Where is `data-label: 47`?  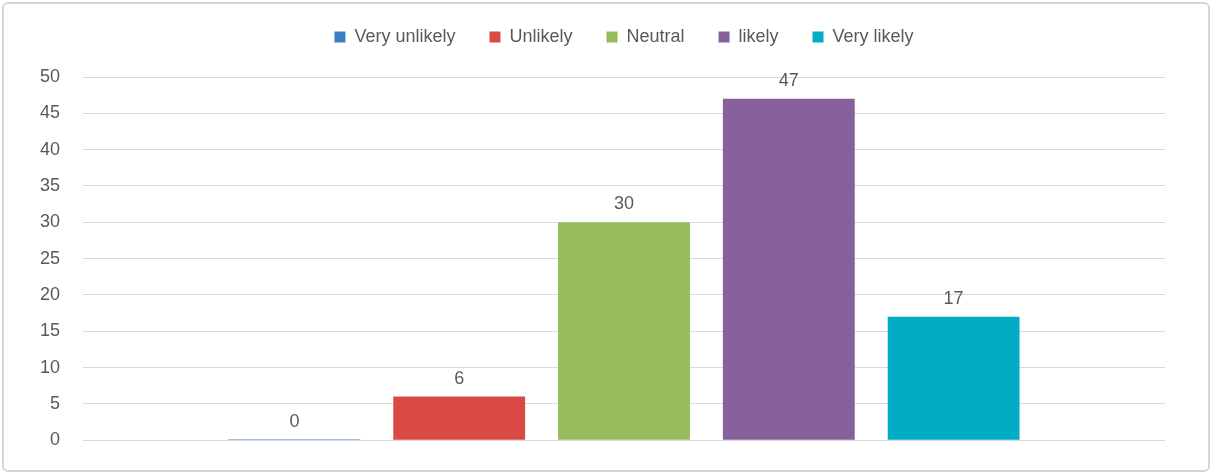 data-label: 47 is located at coordinates (788, 79).